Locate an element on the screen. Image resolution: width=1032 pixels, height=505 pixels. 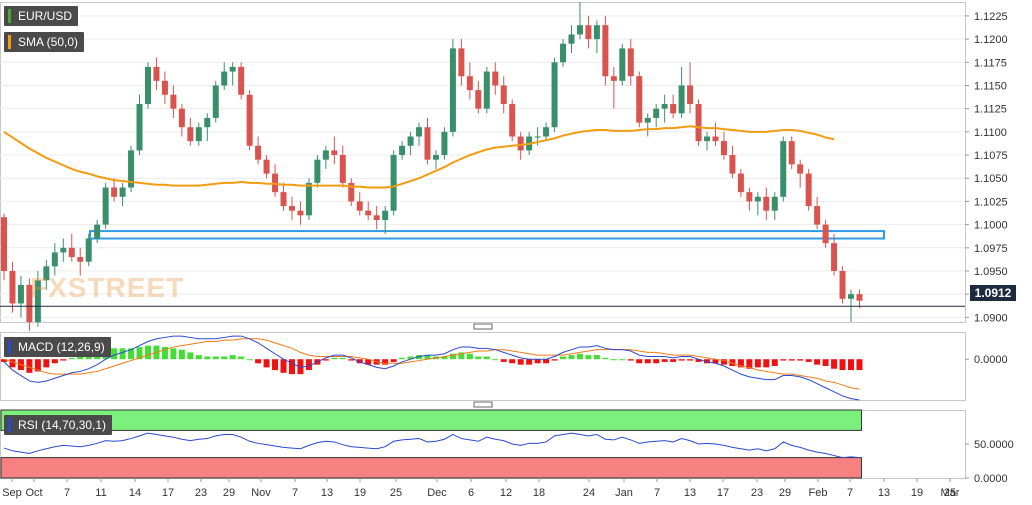
panel-resize-handle is located at coordinates (483, 404).